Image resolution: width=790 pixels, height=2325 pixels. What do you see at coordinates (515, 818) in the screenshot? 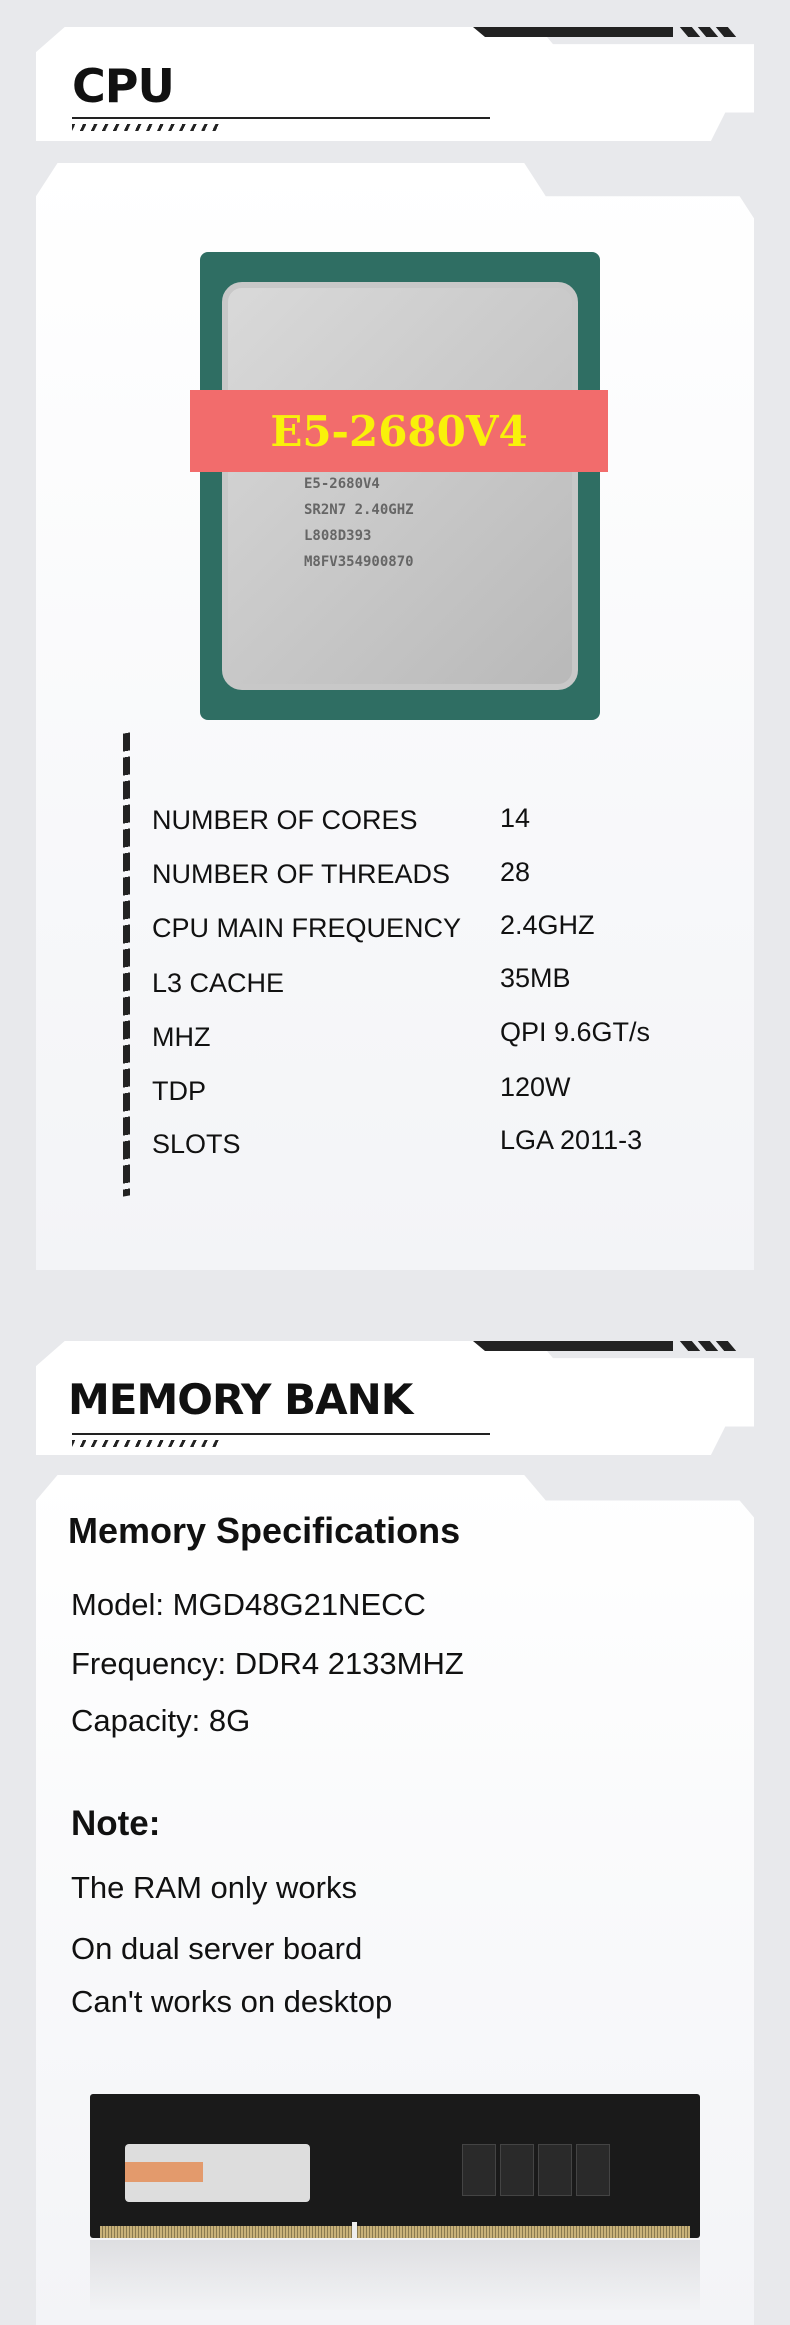
I see `spec-value: 14` at bounding box center [515, 818].